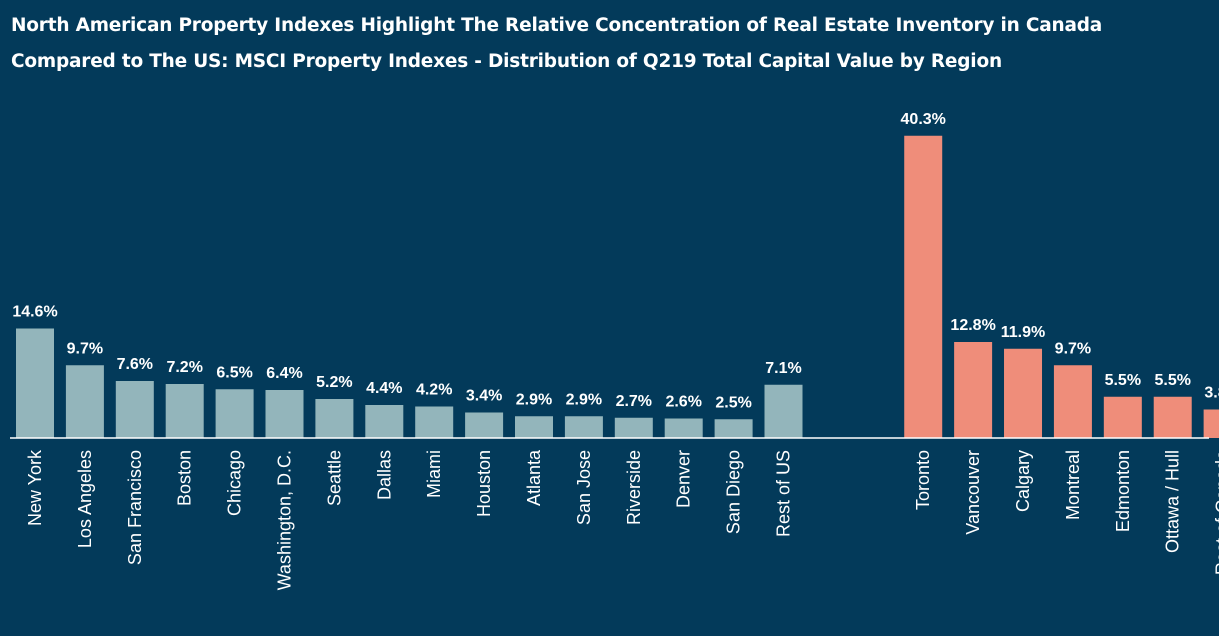  Describe the element at coordinates (334, 382) in the screenshot. I see `data-label-seattle: 5.2%` at that location.